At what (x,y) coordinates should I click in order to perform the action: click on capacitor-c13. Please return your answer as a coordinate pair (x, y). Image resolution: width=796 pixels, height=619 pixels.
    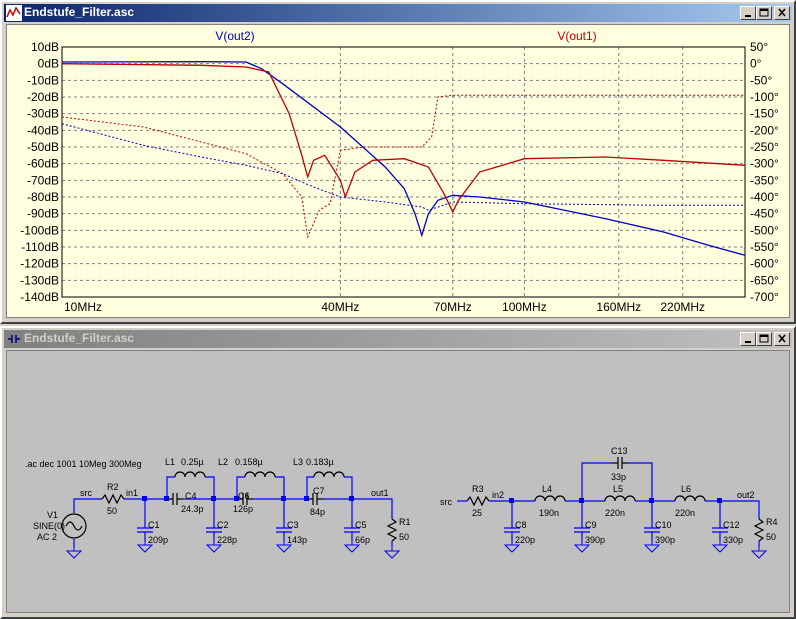
    Looking at the image, I should click on (620, 463).